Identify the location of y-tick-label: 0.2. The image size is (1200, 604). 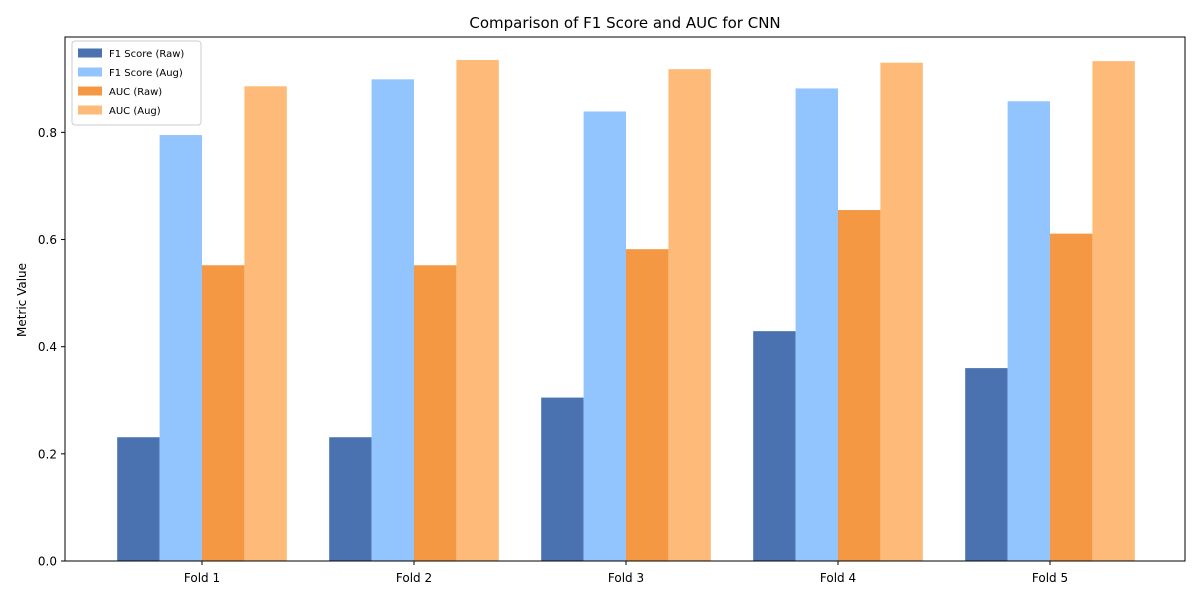
(47, 454).